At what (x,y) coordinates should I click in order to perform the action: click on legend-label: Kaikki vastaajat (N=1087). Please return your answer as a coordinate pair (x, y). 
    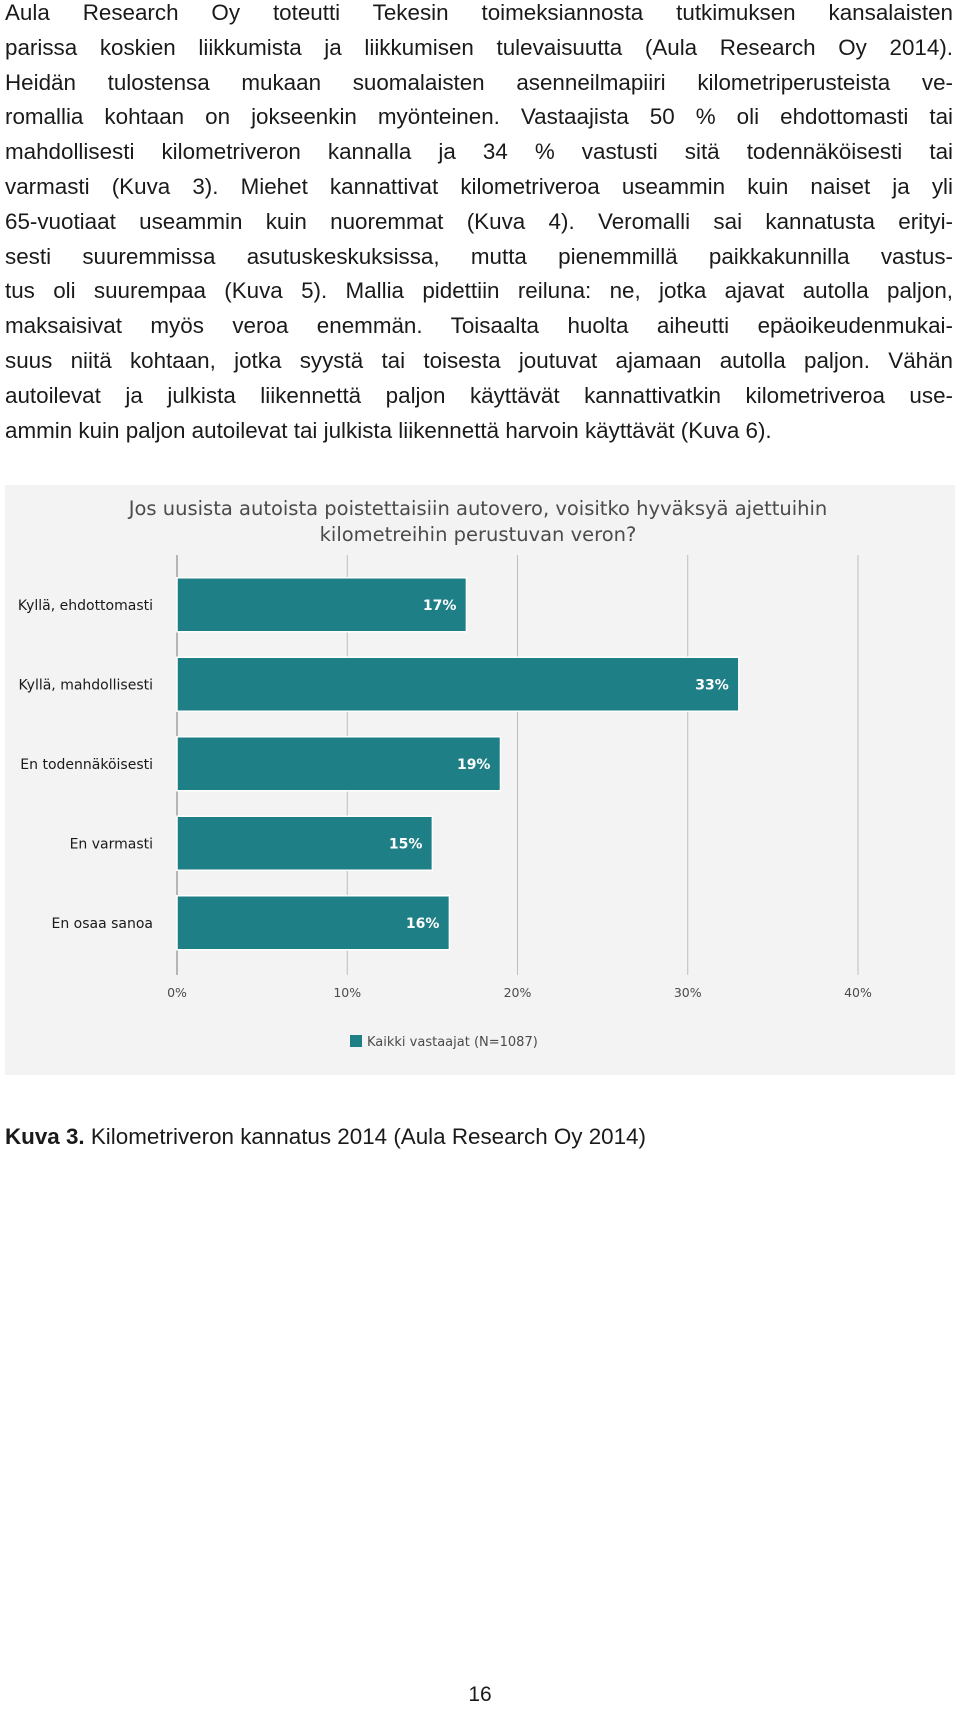
    Looking at the image, I should click on (452, 1042).